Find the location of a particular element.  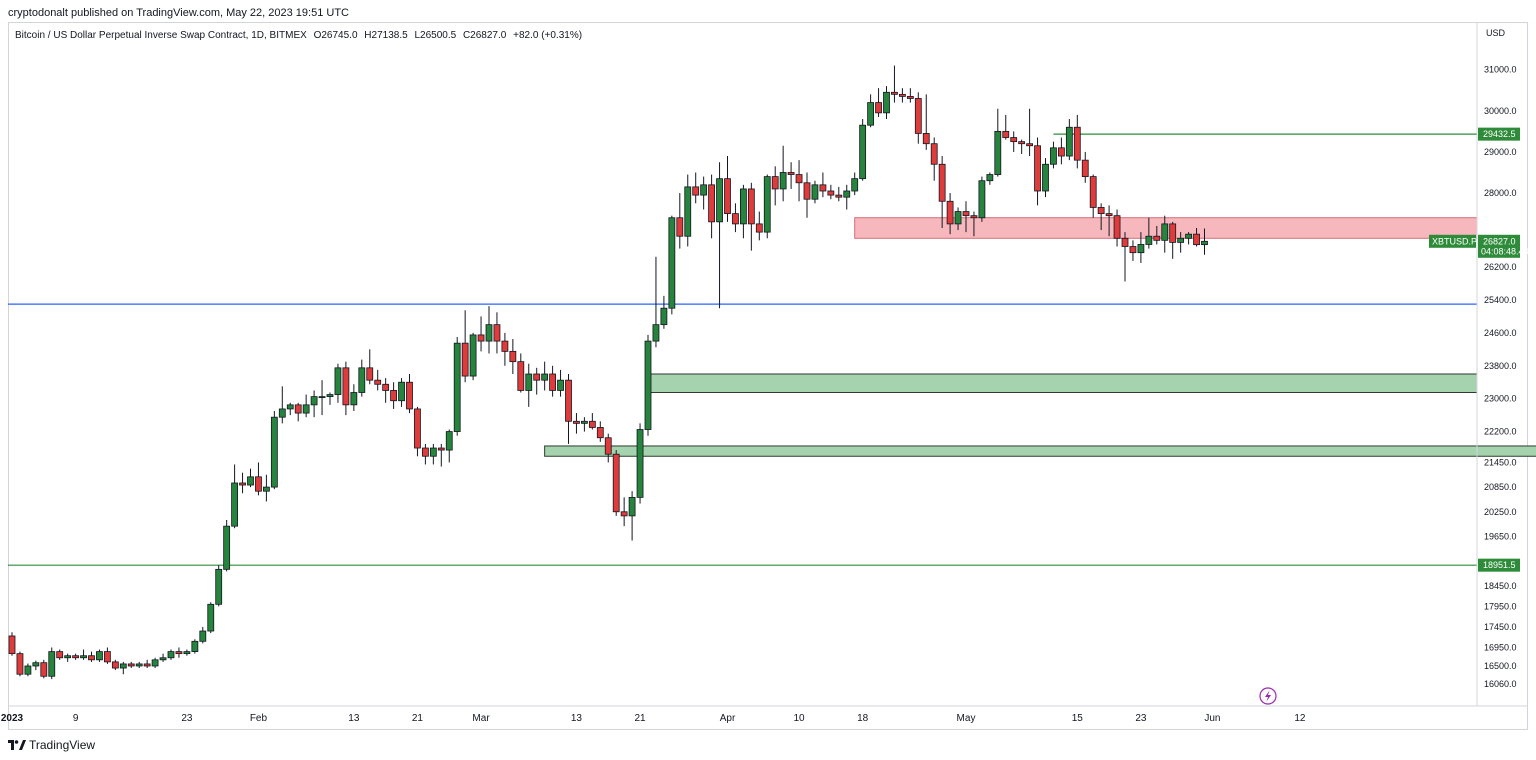

time-tick-label: Jun is located at coordinates (1212, 718).